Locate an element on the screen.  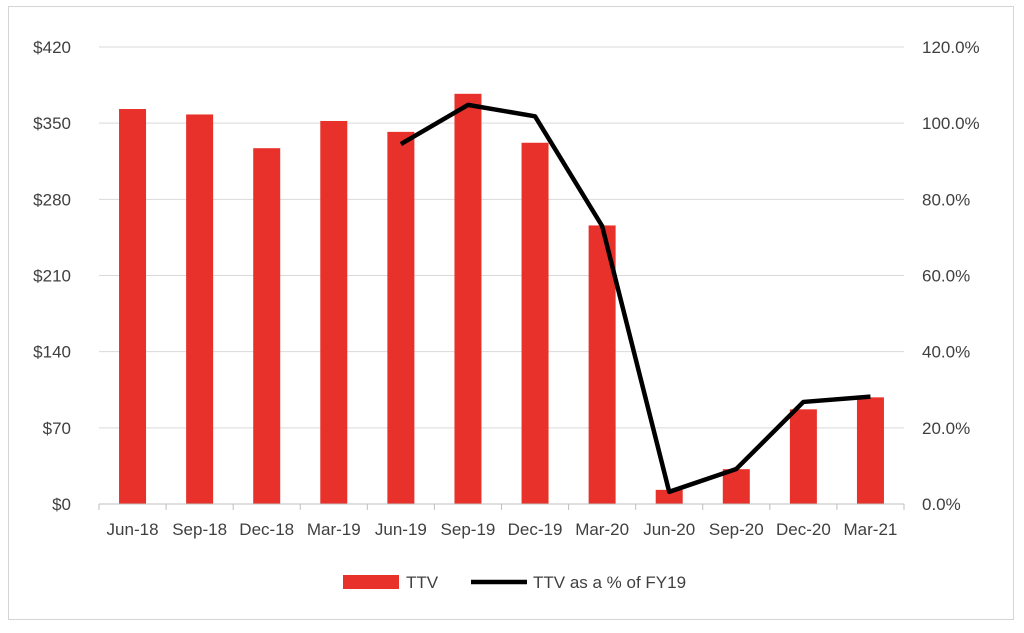
y-left-tick-label: $350 is located at coordinates (52, 123).